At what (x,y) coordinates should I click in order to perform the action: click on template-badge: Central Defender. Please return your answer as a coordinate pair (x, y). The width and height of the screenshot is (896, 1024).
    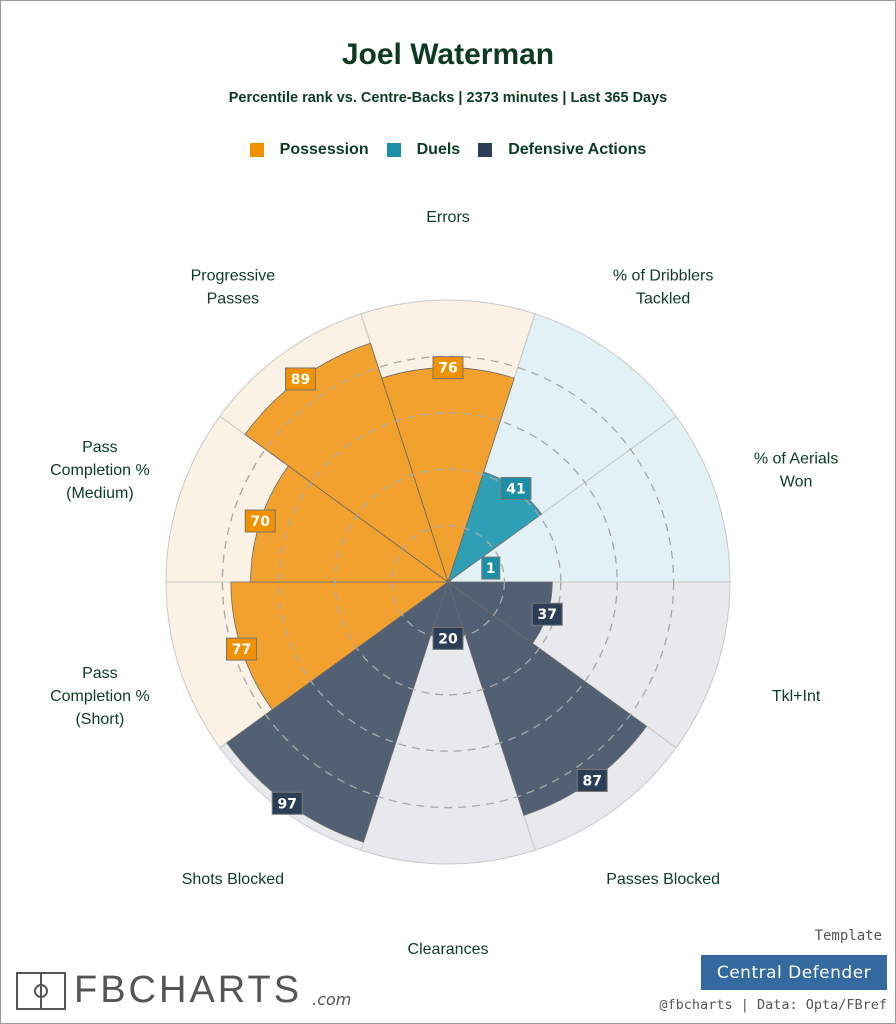
    Looking at the image, I should click on (794, 972).